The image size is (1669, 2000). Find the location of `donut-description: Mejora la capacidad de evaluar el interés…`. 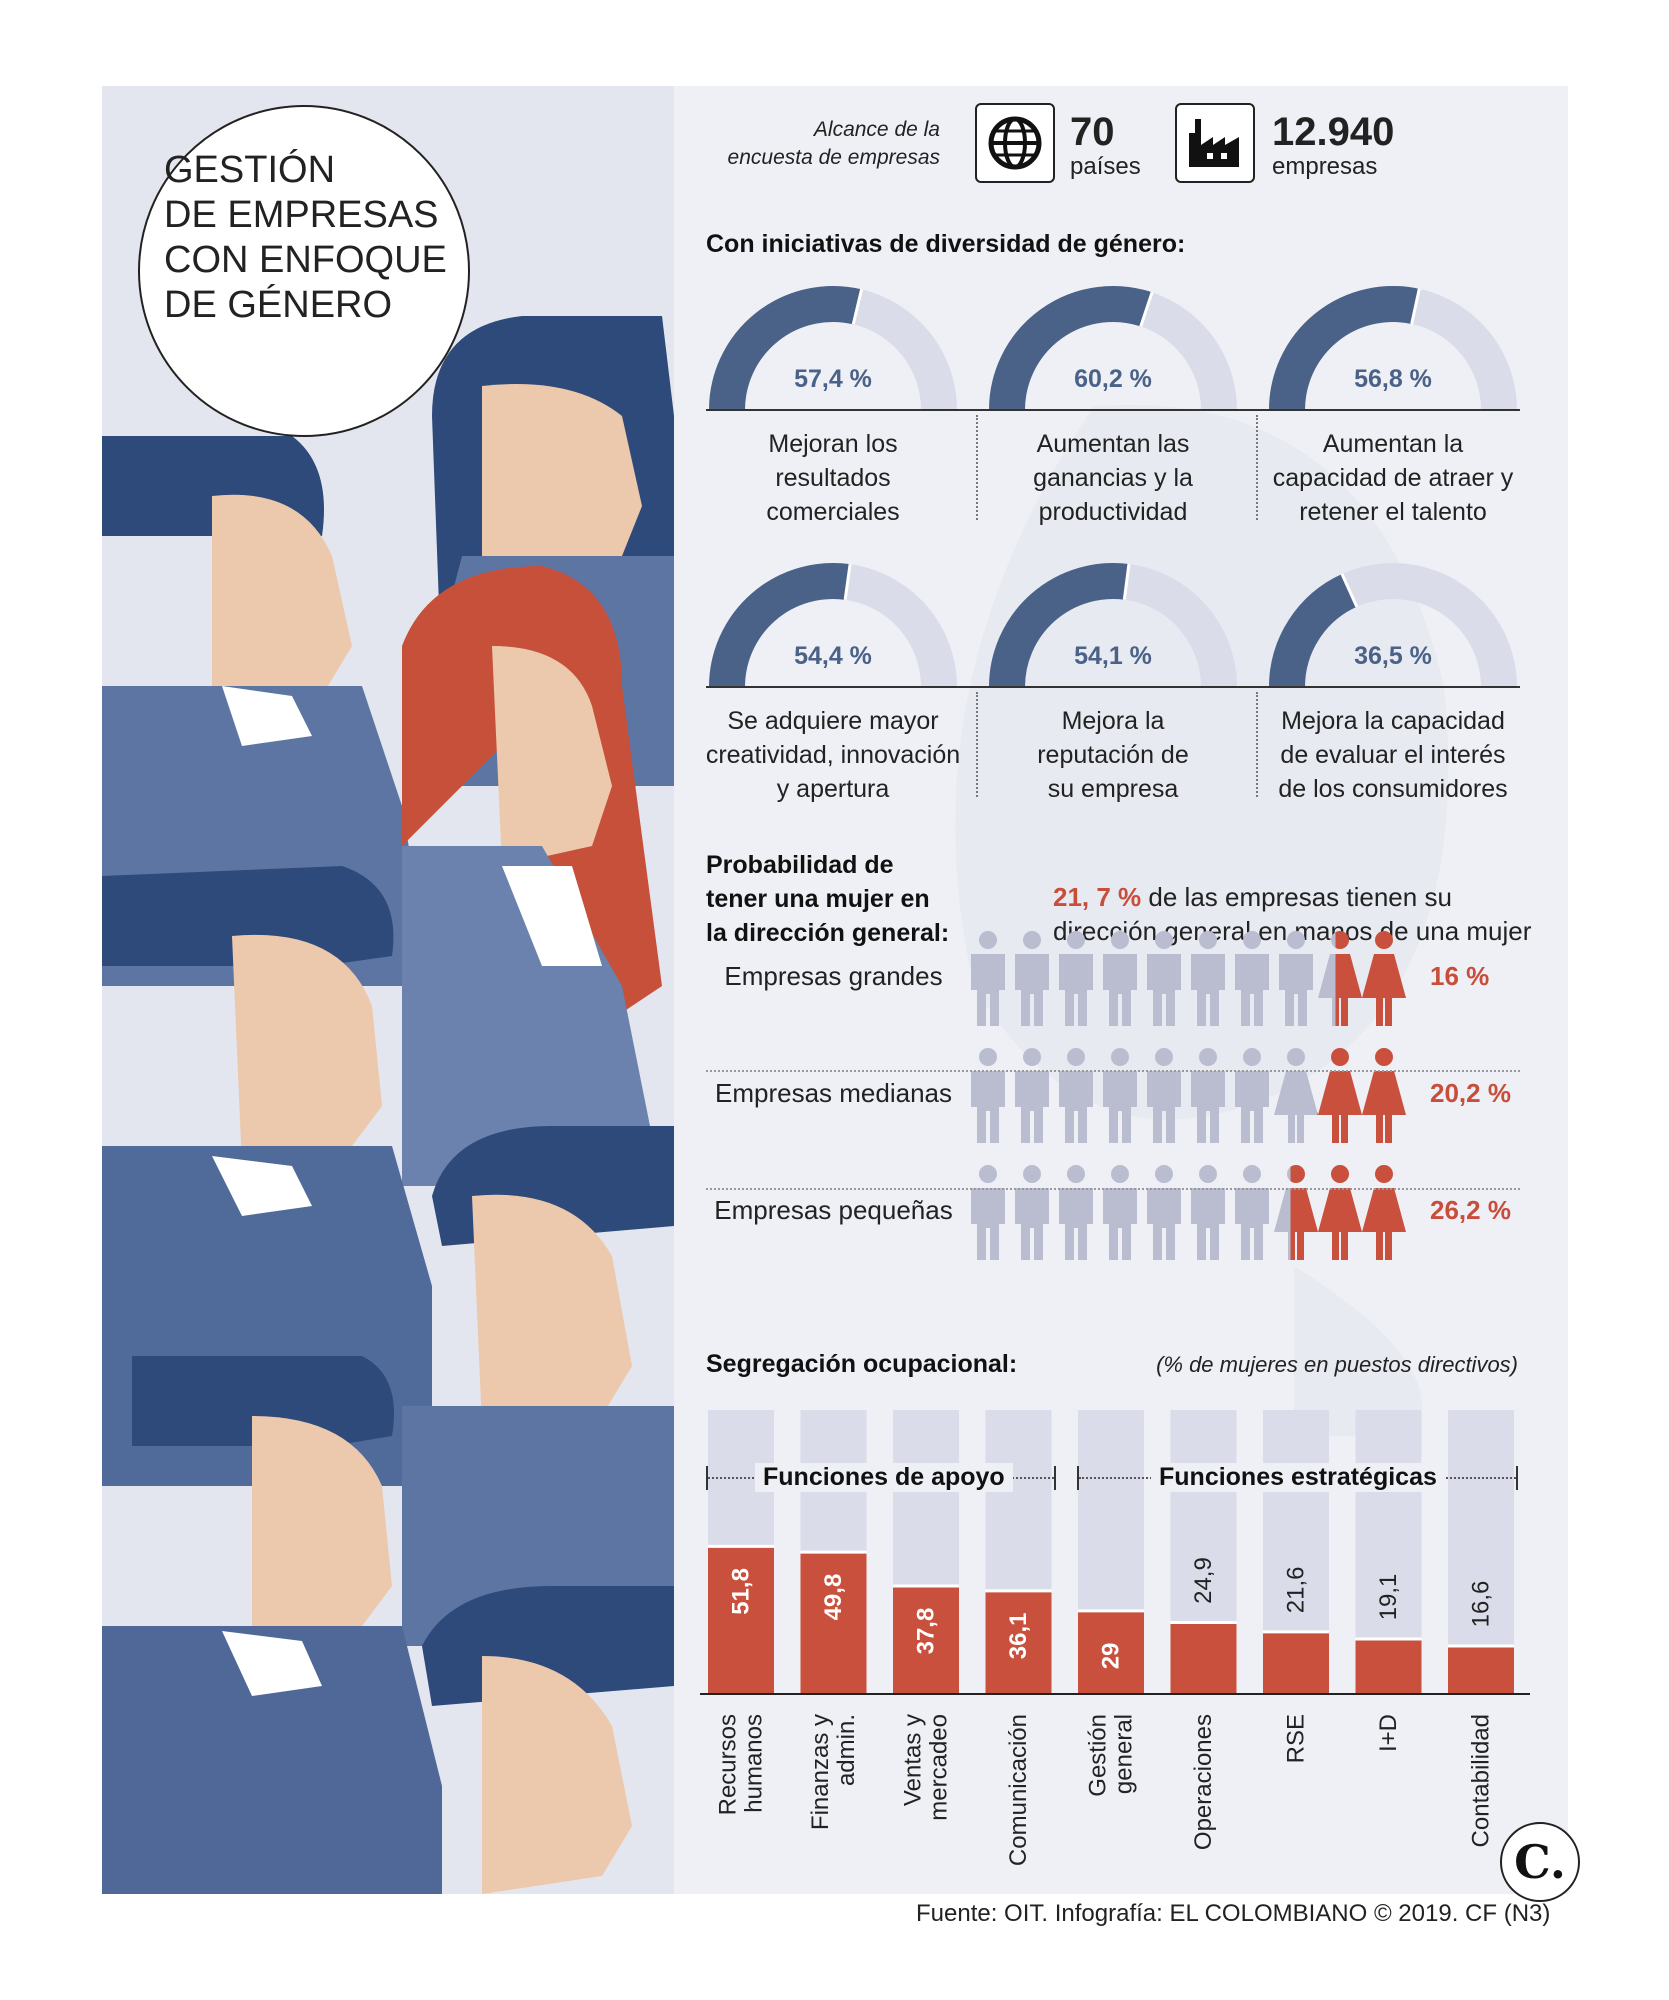

donut-description: Mejora la capacidad de evaluar el interés… is located at coordinates (1393, 755).